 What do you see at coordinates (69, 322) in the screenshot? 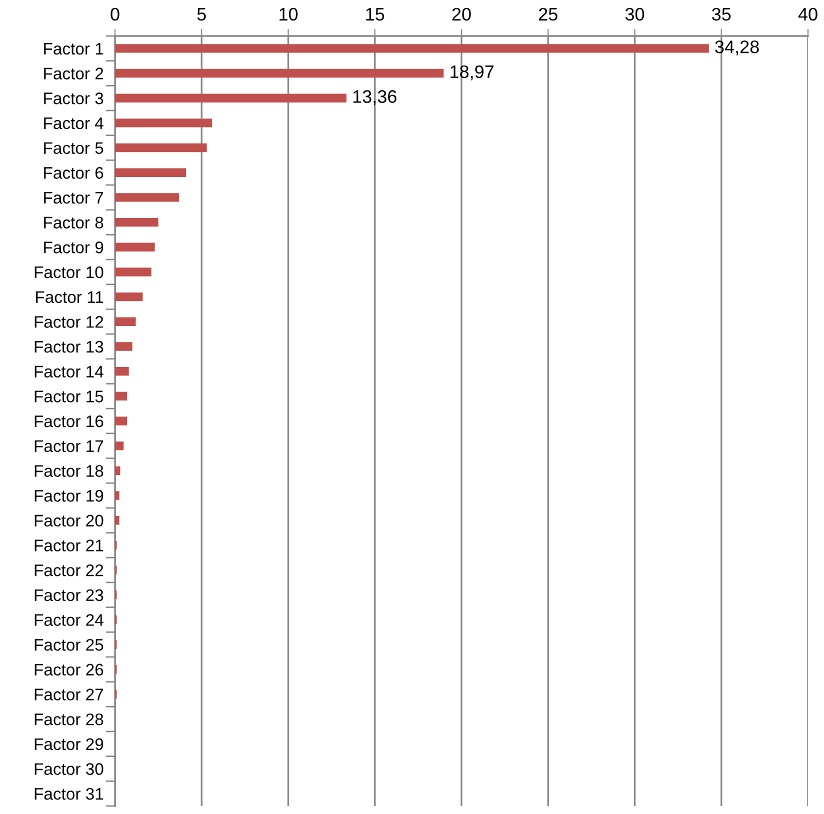
I see `y-tick-label: Factor 12` at bounding box center [69, 322].